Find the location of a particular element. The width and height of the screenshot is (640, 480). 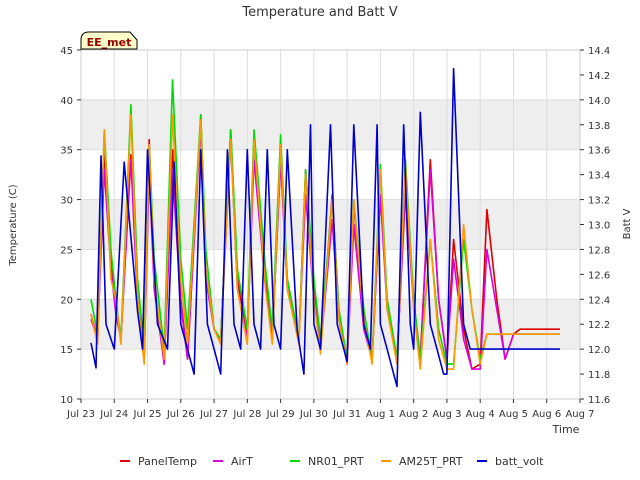

y2-tick-label: 12.6 is located at coordinates (599, 275).